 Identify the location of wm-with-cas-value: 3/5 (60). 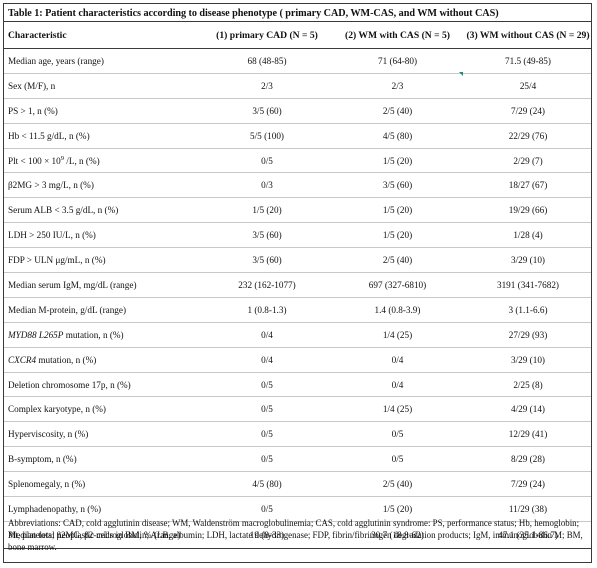
(395, 185).